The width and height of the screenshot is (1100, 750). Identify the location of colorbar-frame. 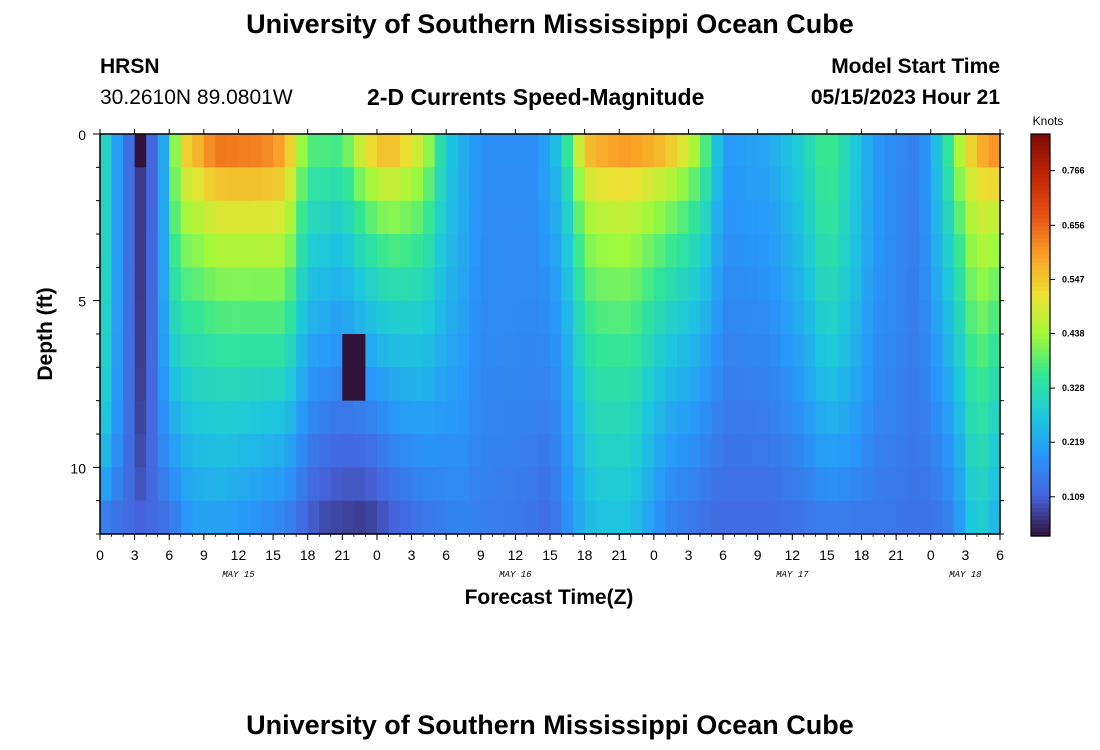
(1040, 335).